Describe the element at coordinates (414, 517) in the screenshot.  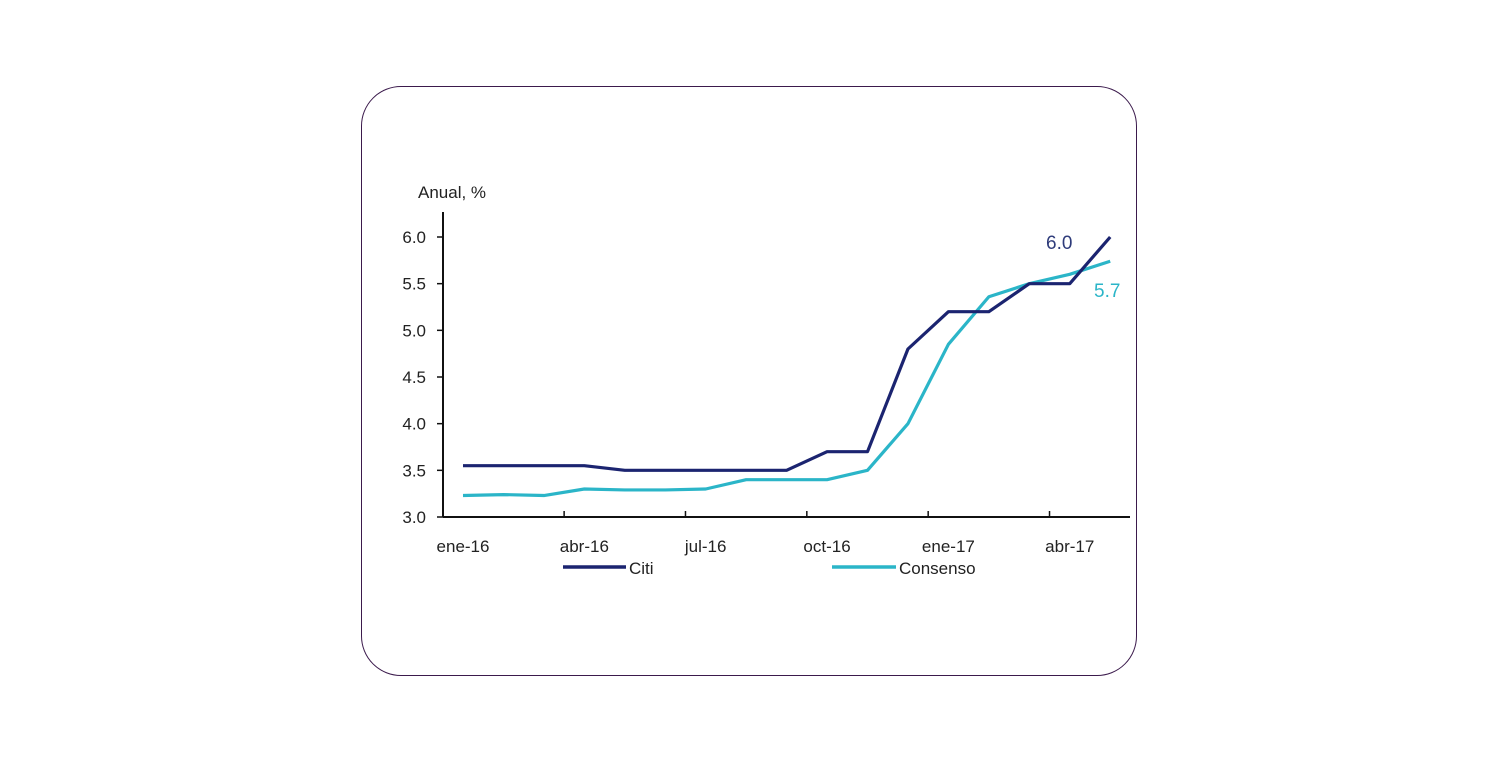
I see `y-tick-label: 3.0` at that location.